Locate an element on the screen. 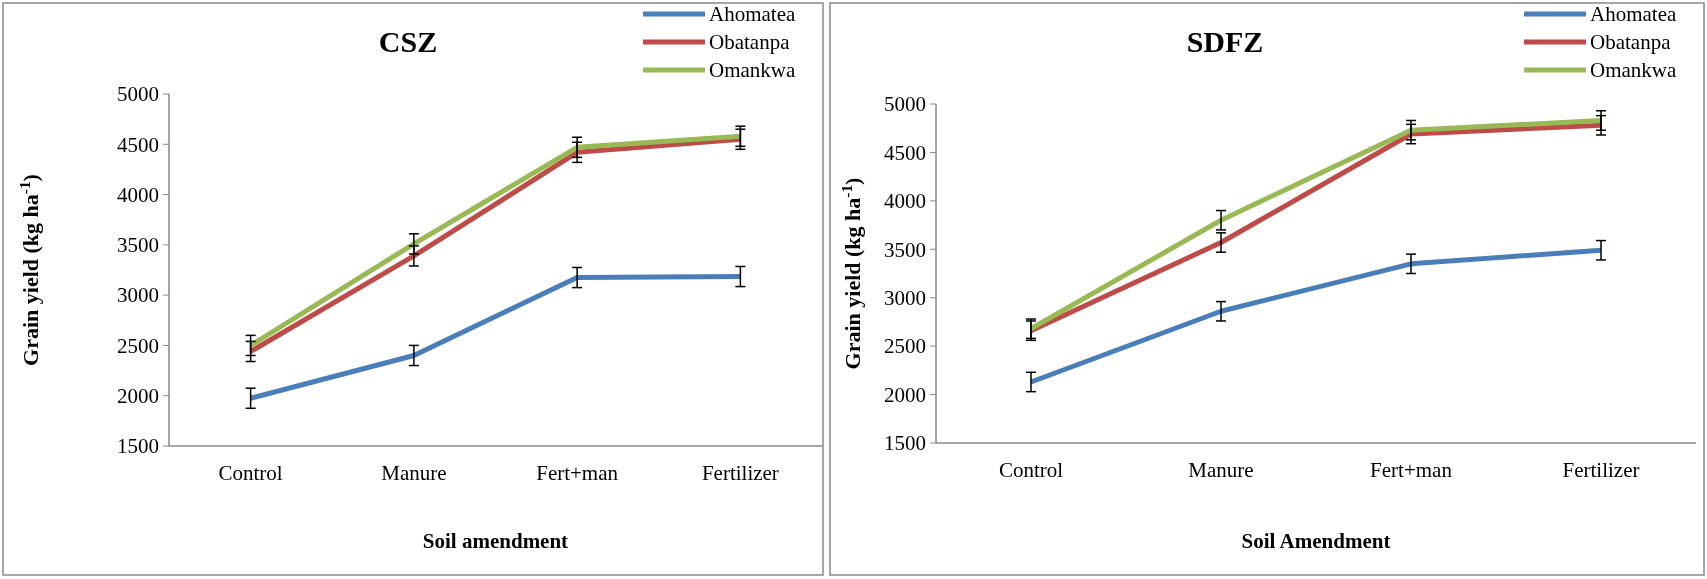 This screenshot has height=579, width=1707. x-axis-title: Soil Amendment is located at coordinates (1316, 541).